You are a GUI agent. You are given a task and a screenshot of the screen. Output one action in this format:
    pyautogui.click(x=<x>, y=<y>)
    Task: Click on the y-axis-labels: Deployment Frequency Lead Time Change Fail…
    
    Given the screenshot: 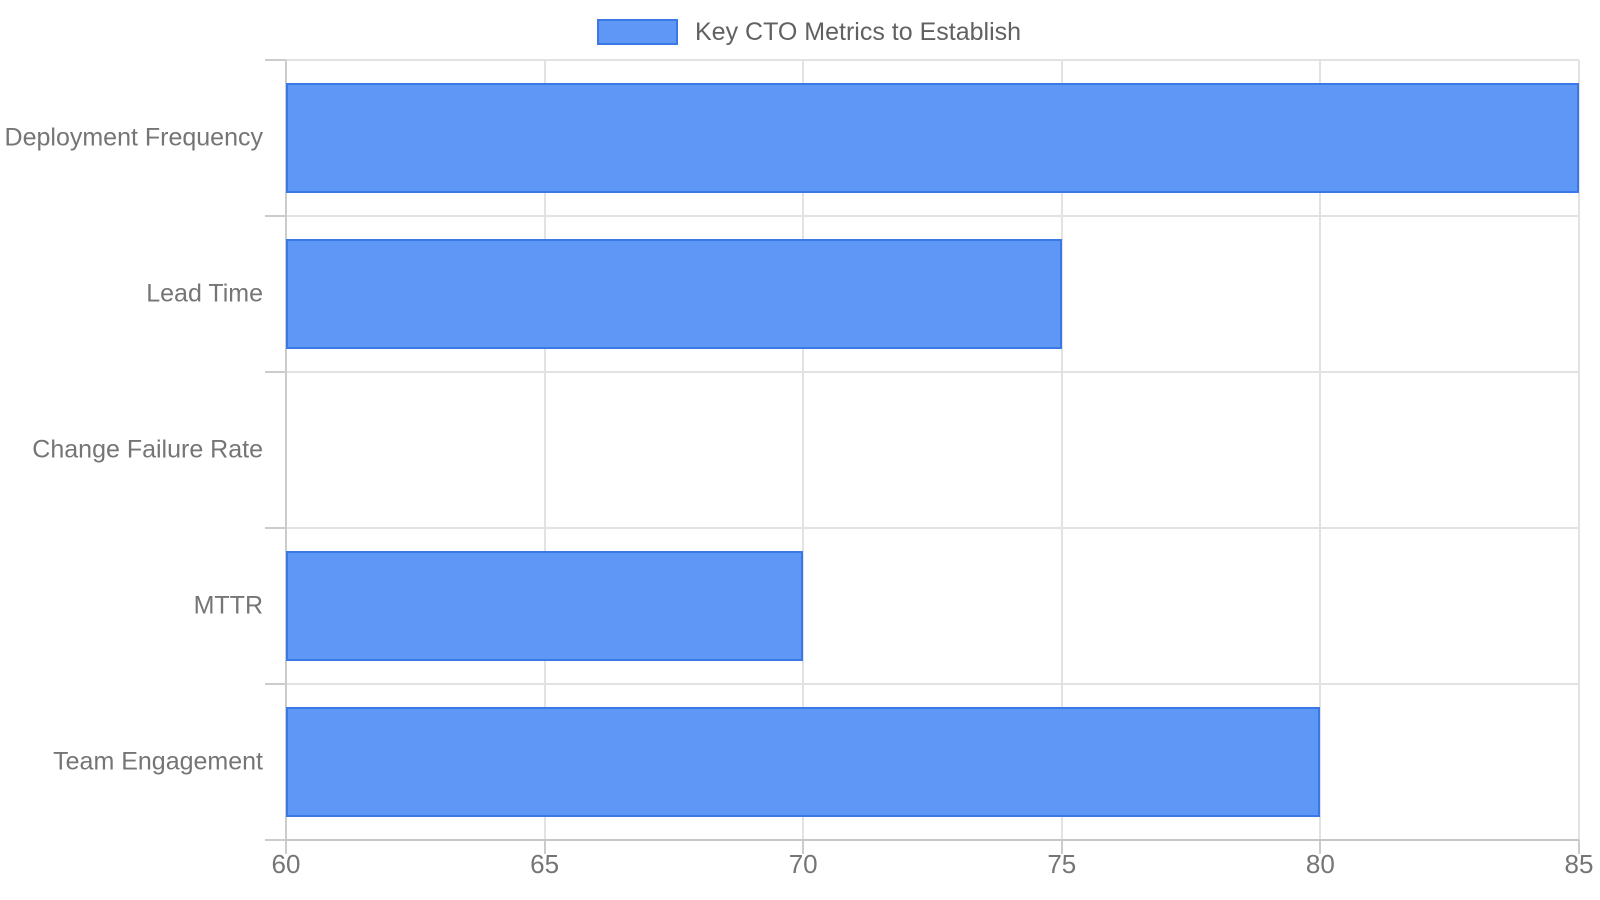 What is the action you would take?
    pyautogui.click(x=131, y=450)
    